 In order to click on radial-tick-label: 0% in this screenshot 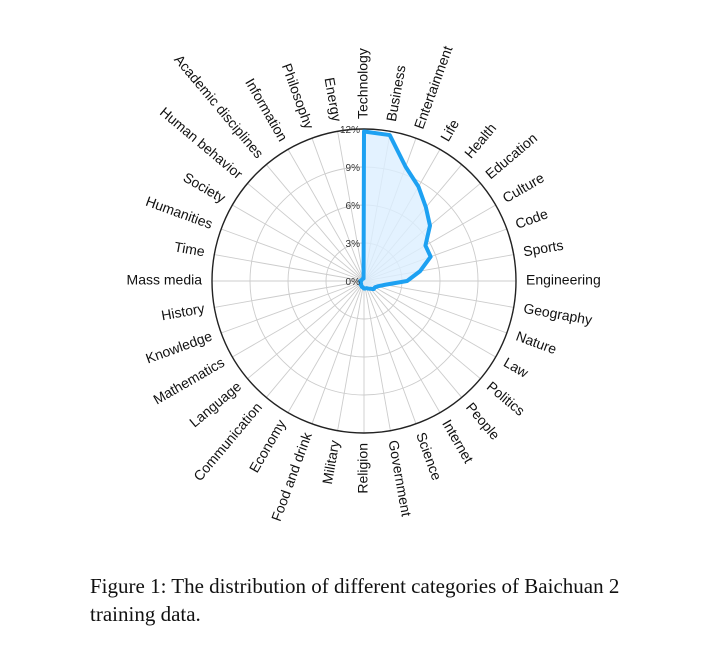, I will do `click(353, 282)`.